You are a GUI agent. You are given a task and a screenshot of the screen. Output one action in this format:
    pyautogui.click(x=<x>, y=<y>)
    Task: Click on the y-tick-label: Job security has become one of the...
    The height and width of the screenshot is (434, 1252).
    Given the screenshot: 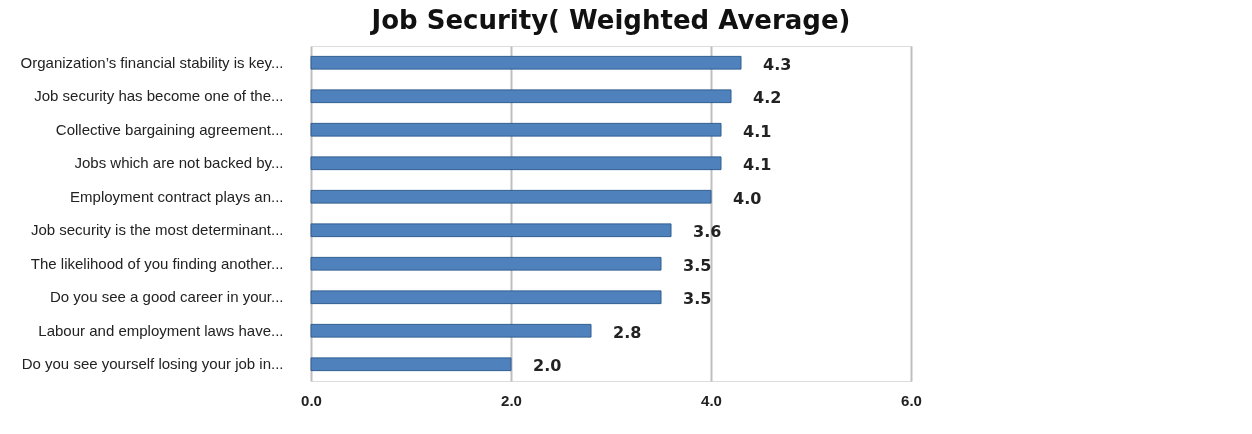 What is the action you would take?
    pyautogui.click(x=159, y=96)
    